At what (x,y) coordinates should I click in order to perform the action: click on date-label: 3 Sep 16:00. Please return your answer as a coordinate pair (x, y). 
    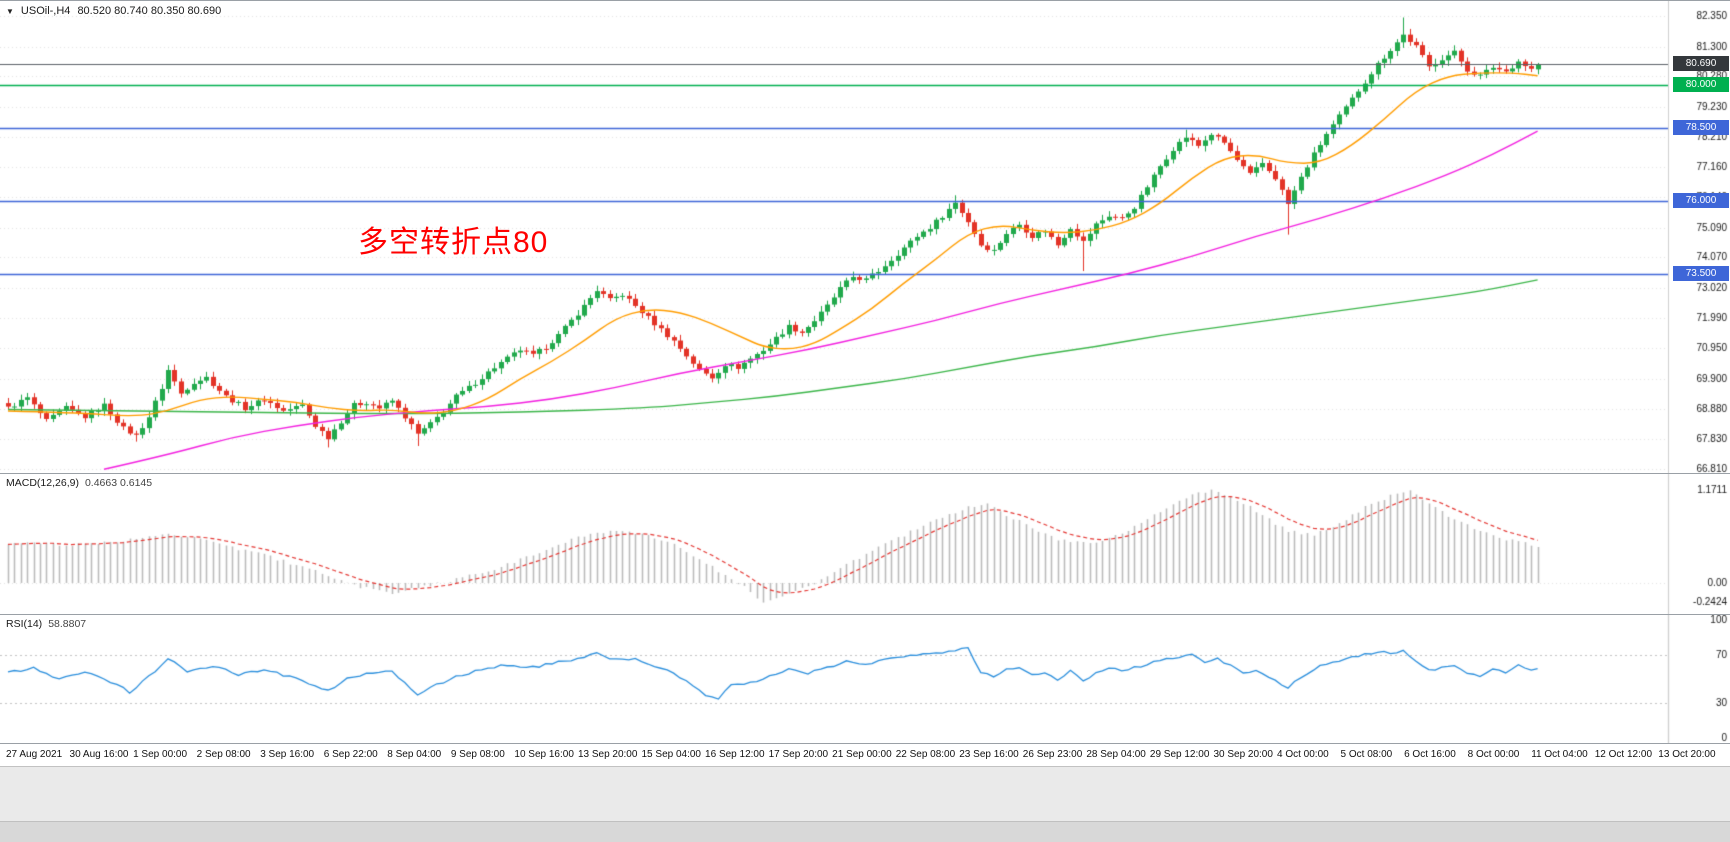
    Looking at the image, I should click on (287, 754).